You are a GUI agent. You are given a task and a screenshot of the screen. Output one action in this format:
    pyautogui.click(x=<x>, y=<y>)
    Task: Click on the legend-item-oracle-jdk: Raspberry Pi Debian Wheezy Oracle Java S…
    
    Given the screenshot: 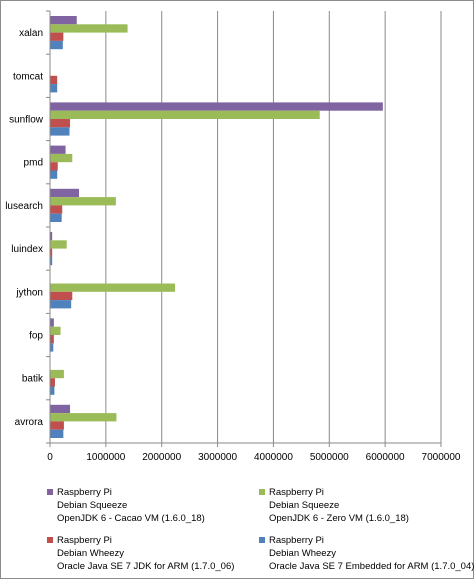 What is the action you would take?
    pyautogui.click(x=140, y=553)
    